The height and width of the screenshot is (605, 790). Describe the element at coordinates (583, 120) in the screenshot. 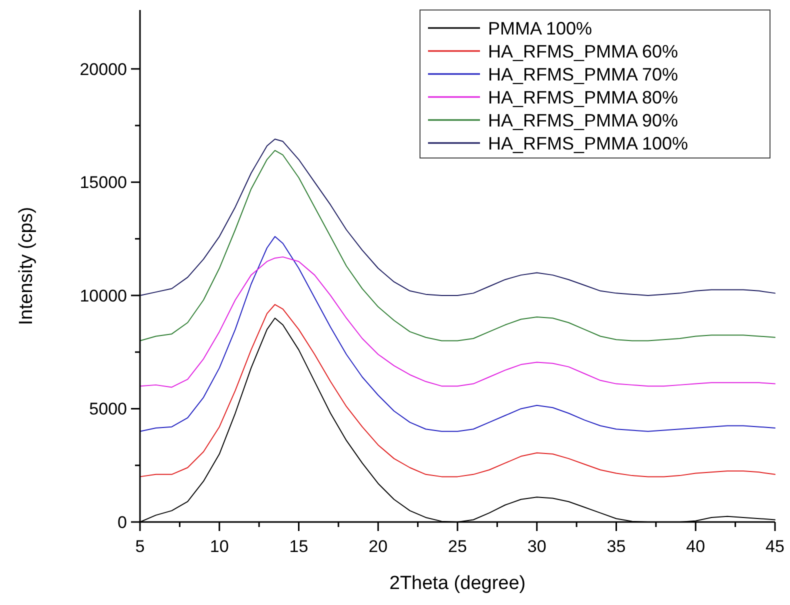

I see `legend-label: HA_RFMS_PMMA 90%` at that location.